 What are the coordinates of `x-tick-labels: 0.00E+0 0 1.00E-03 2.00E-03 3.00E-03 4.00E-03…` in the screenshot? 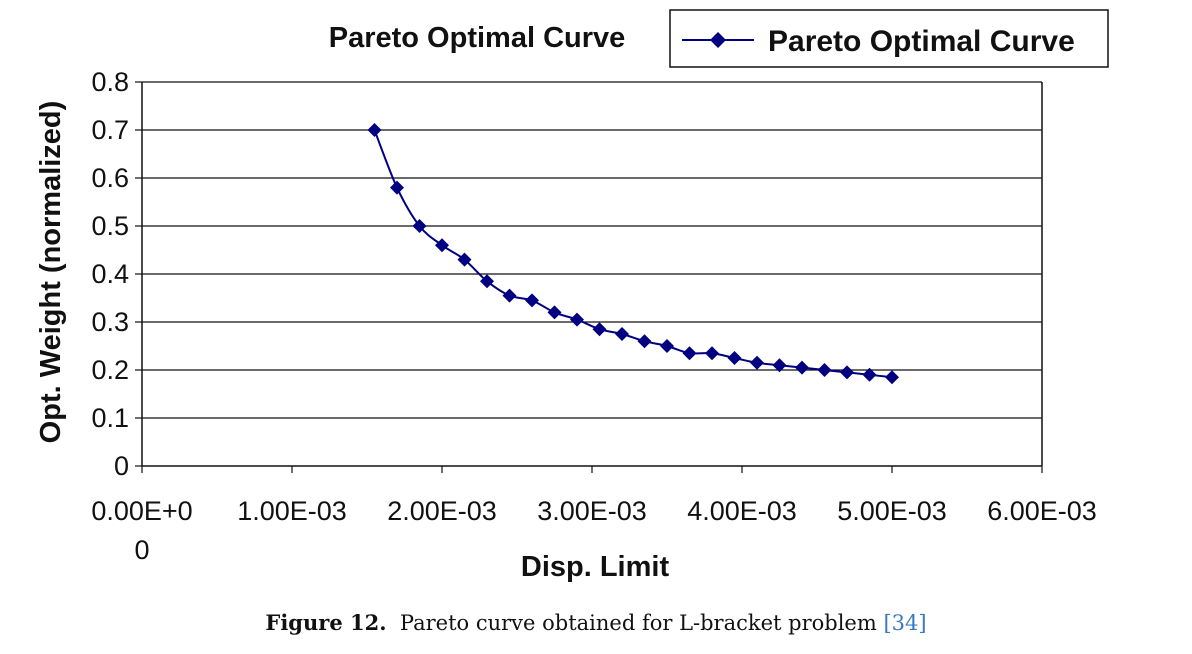 It's located at (593, 530).